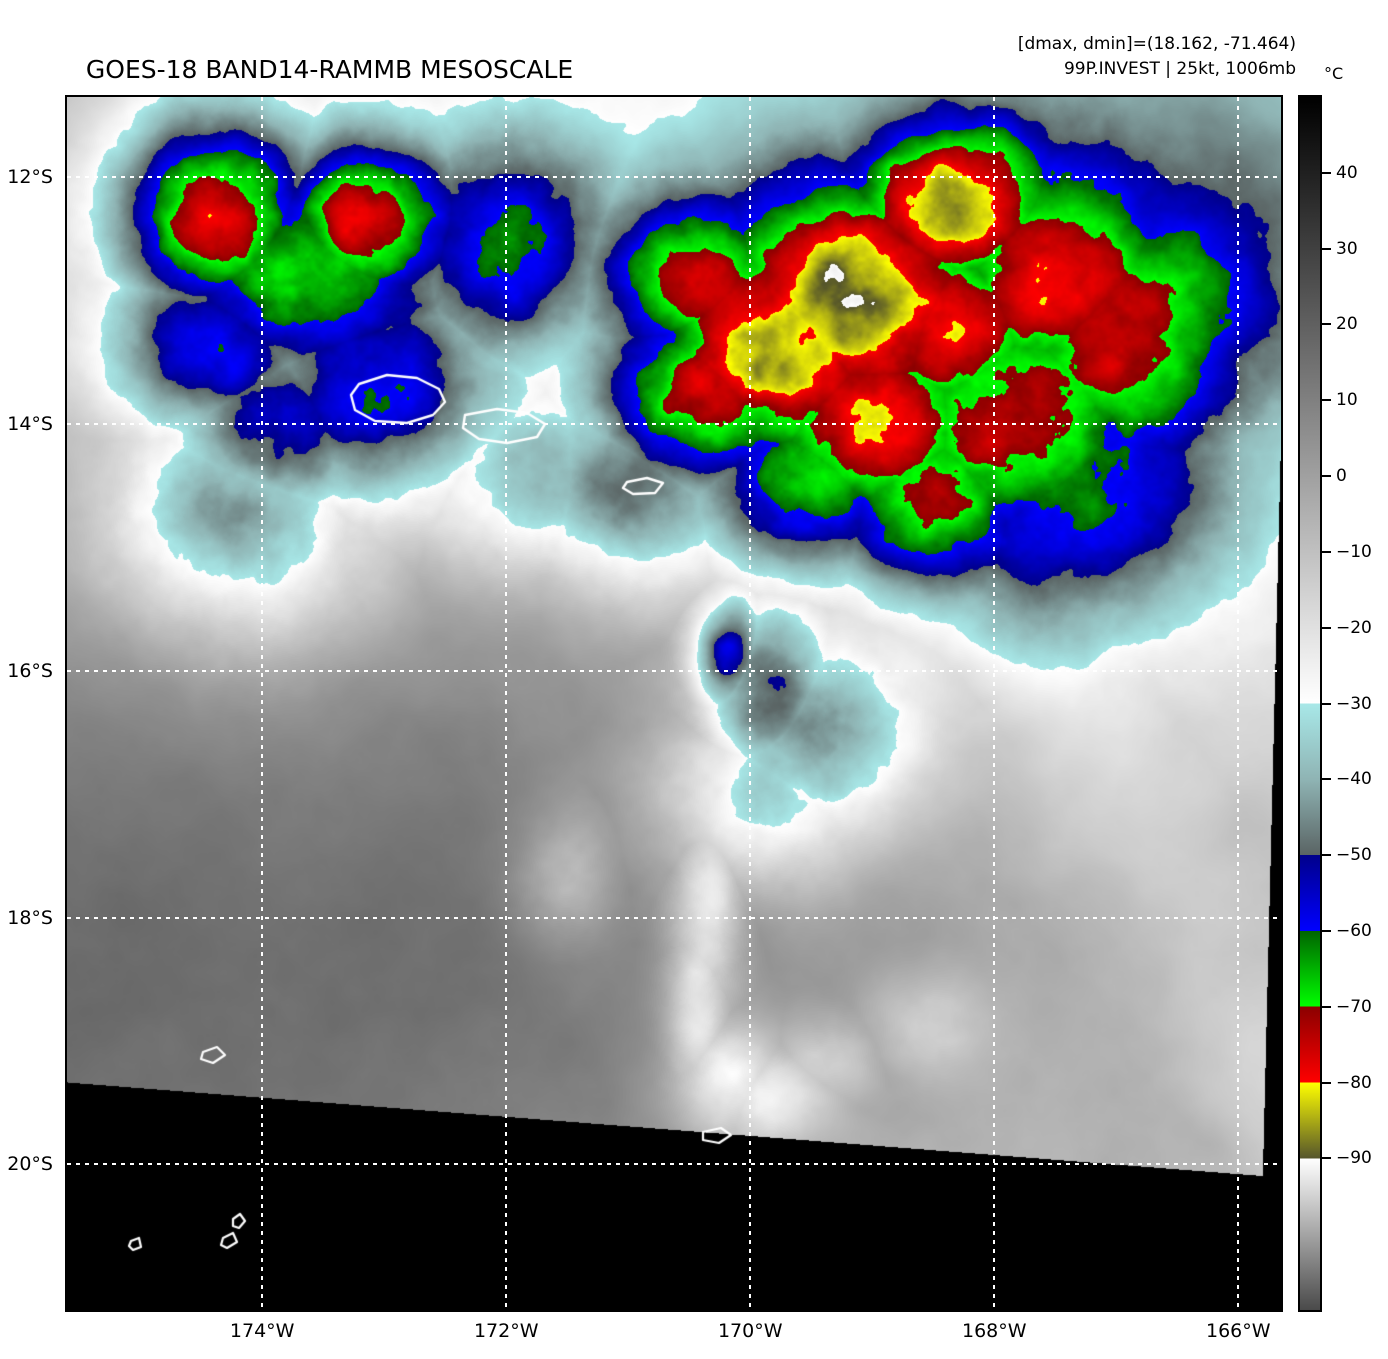 Image resolution: width=1388 pixels, height=1359 pixels. Describe the element at coordinates (30, 177) in the screenshot. I see `lat-tick-label-0: 12°S` at that location.